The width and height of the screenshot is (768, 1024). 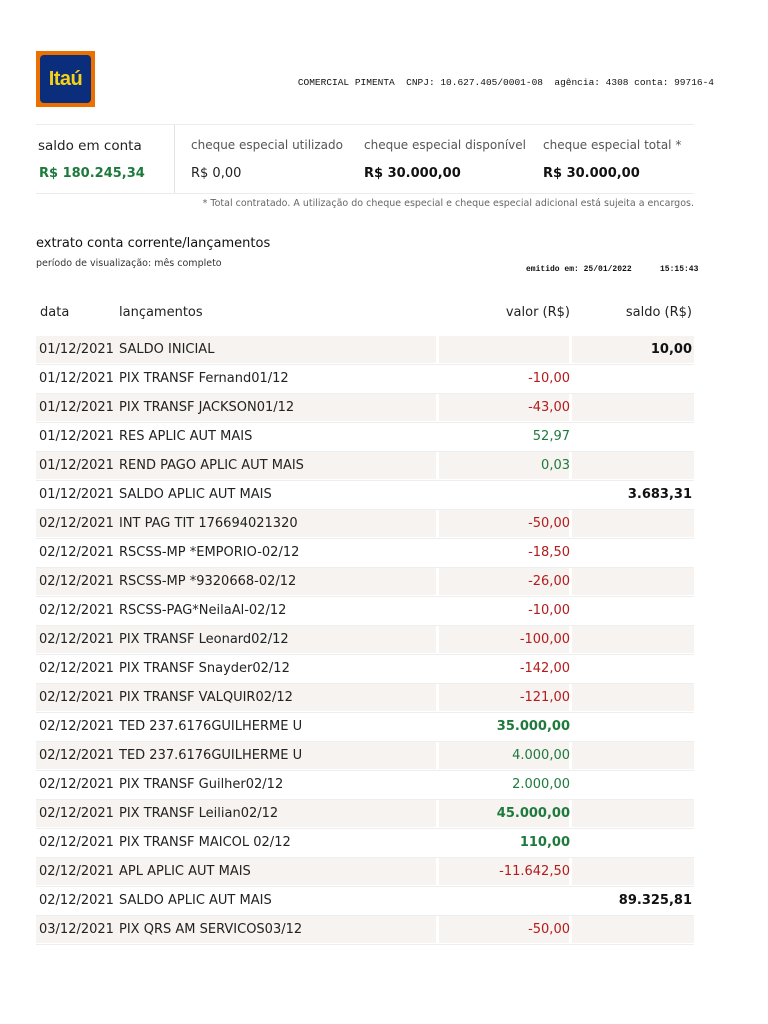 What do you see at coordinates (671, 349) in the screenshot?
I see `row-balance: 10,00` at bounding box center [671, 349].